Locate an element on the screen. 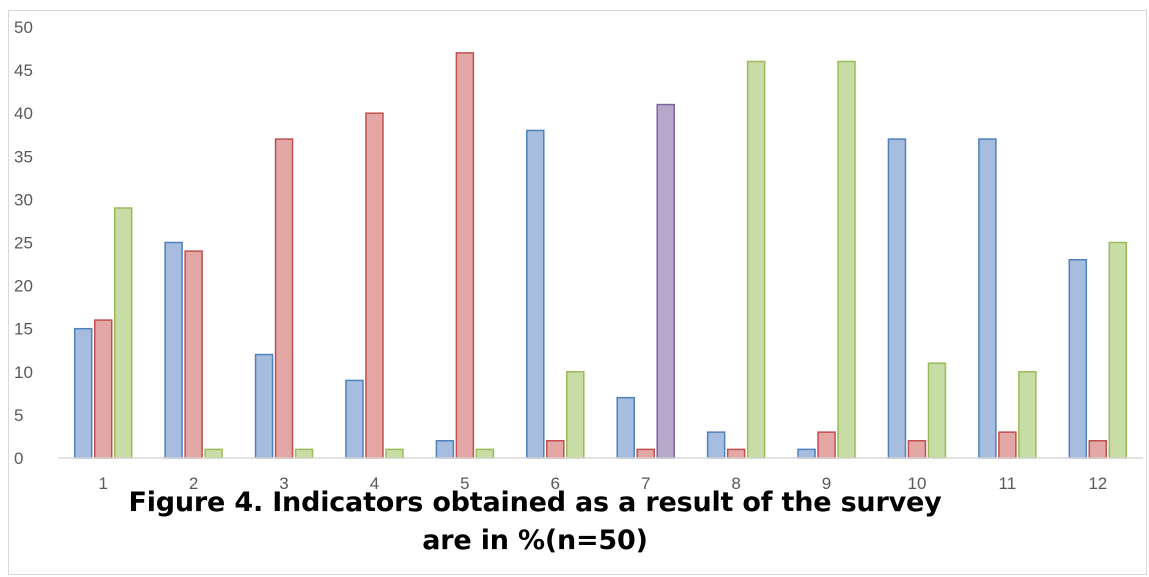  x-tick-label: 7 is located at coordinates (645, 483).